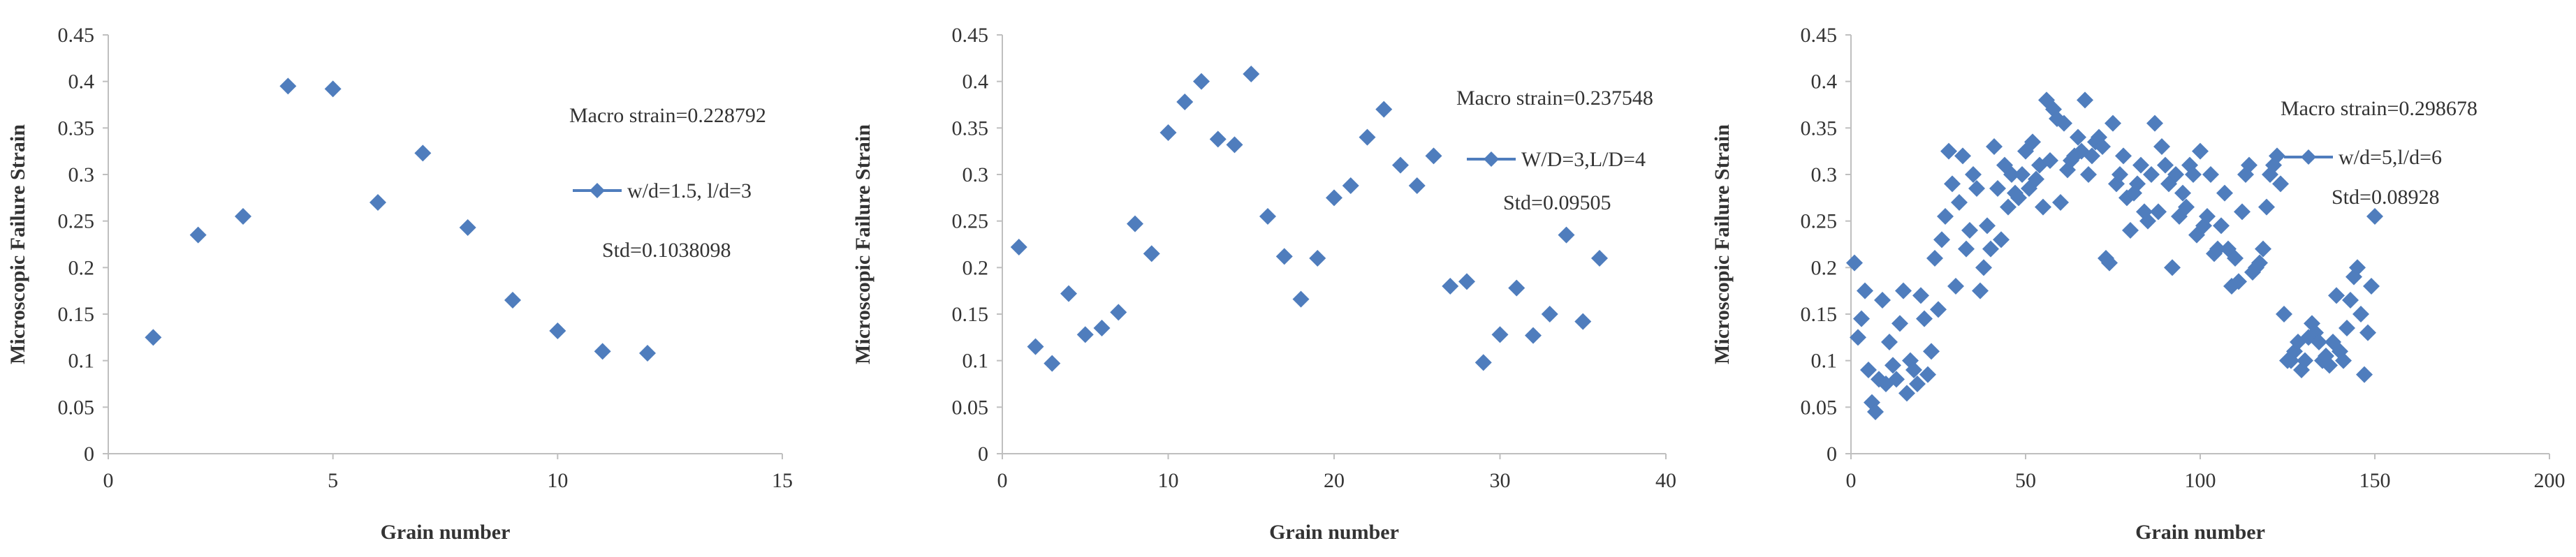  Describe the element at coordinates (1168, 481) in the screenshot. I see `x-tick-label: 10` at that location.